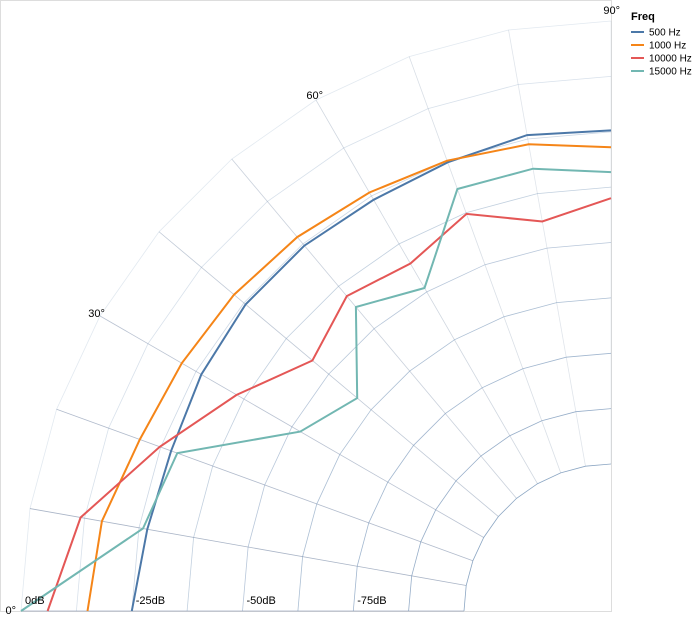 Image resolution: width=695 pixels, height=621 pixels. I want to click on radial-tick-label: -75dB, so click(371, 601).